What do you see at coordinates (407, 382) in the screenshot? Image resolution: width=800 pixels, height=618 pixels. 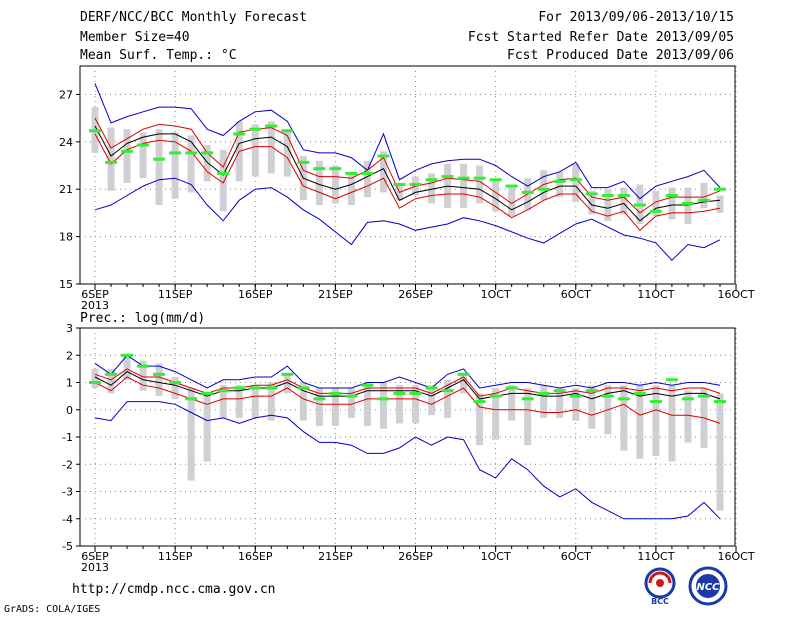 I see `series-upper-spread` at bounding box center [407, 382].